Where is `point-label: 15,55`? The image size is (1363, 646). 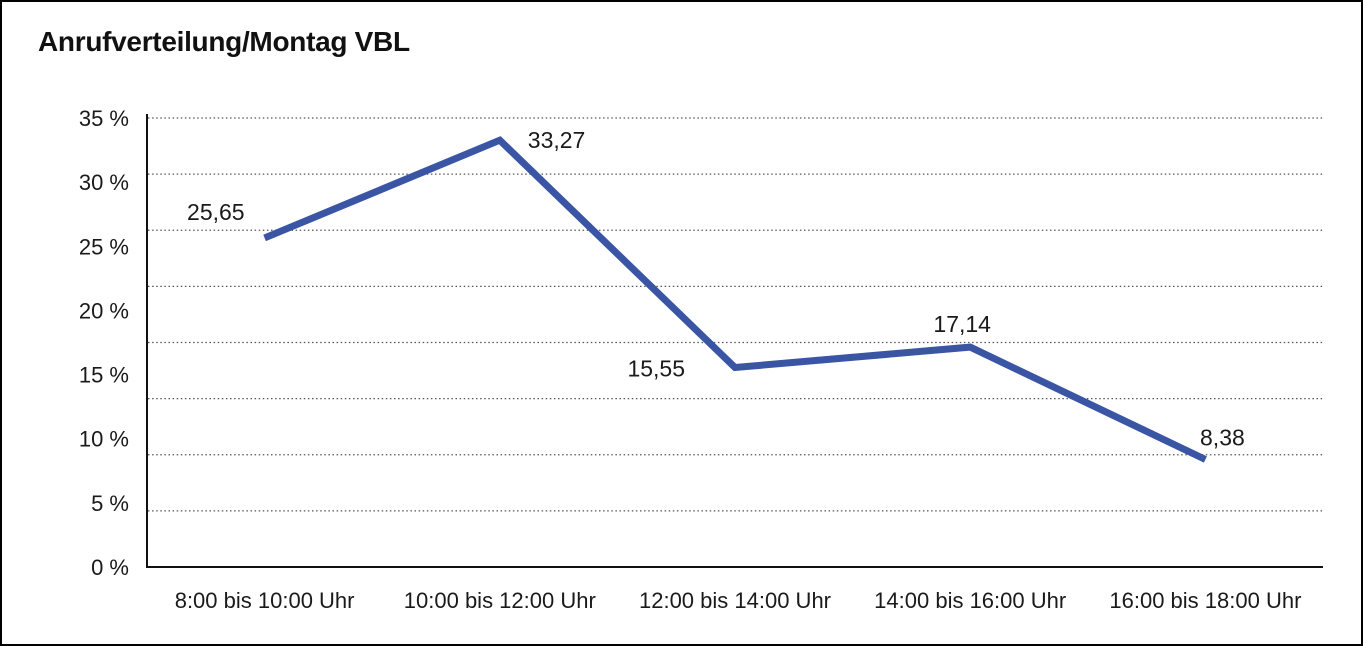
point-label: 15,55 is located at coordinates (656, 369).